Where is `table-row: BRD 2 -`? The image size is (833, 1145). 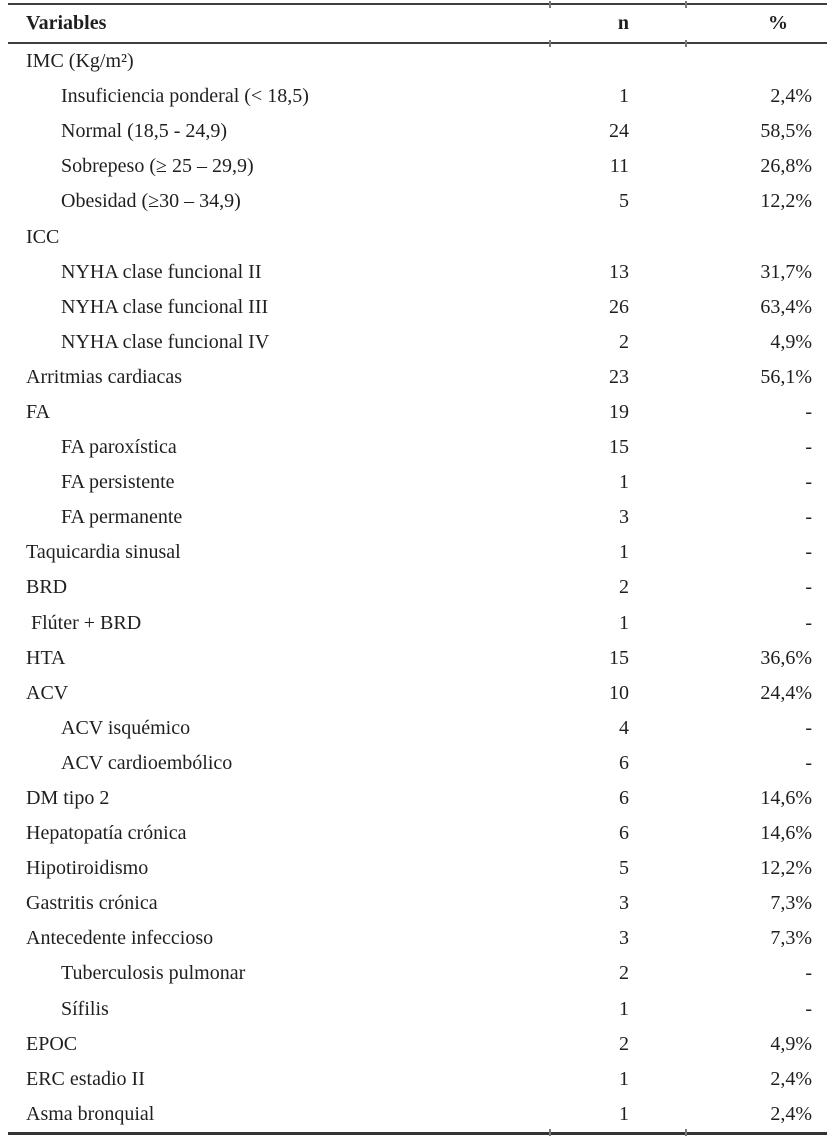 table-row: BRD 2 - is located at coordinates (406, 587).